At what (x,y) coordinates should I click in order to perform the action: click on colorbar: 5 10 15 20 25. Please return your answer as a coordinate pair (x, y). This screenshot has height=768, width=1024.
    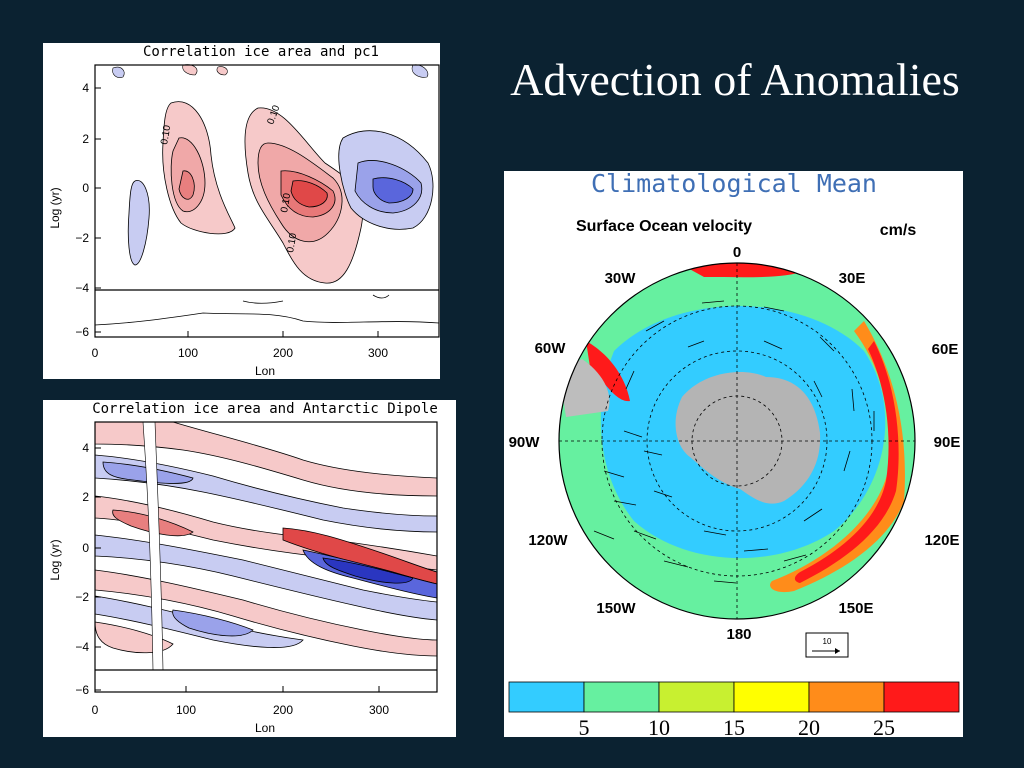
    Looking at the image, I should click on (734, 709).